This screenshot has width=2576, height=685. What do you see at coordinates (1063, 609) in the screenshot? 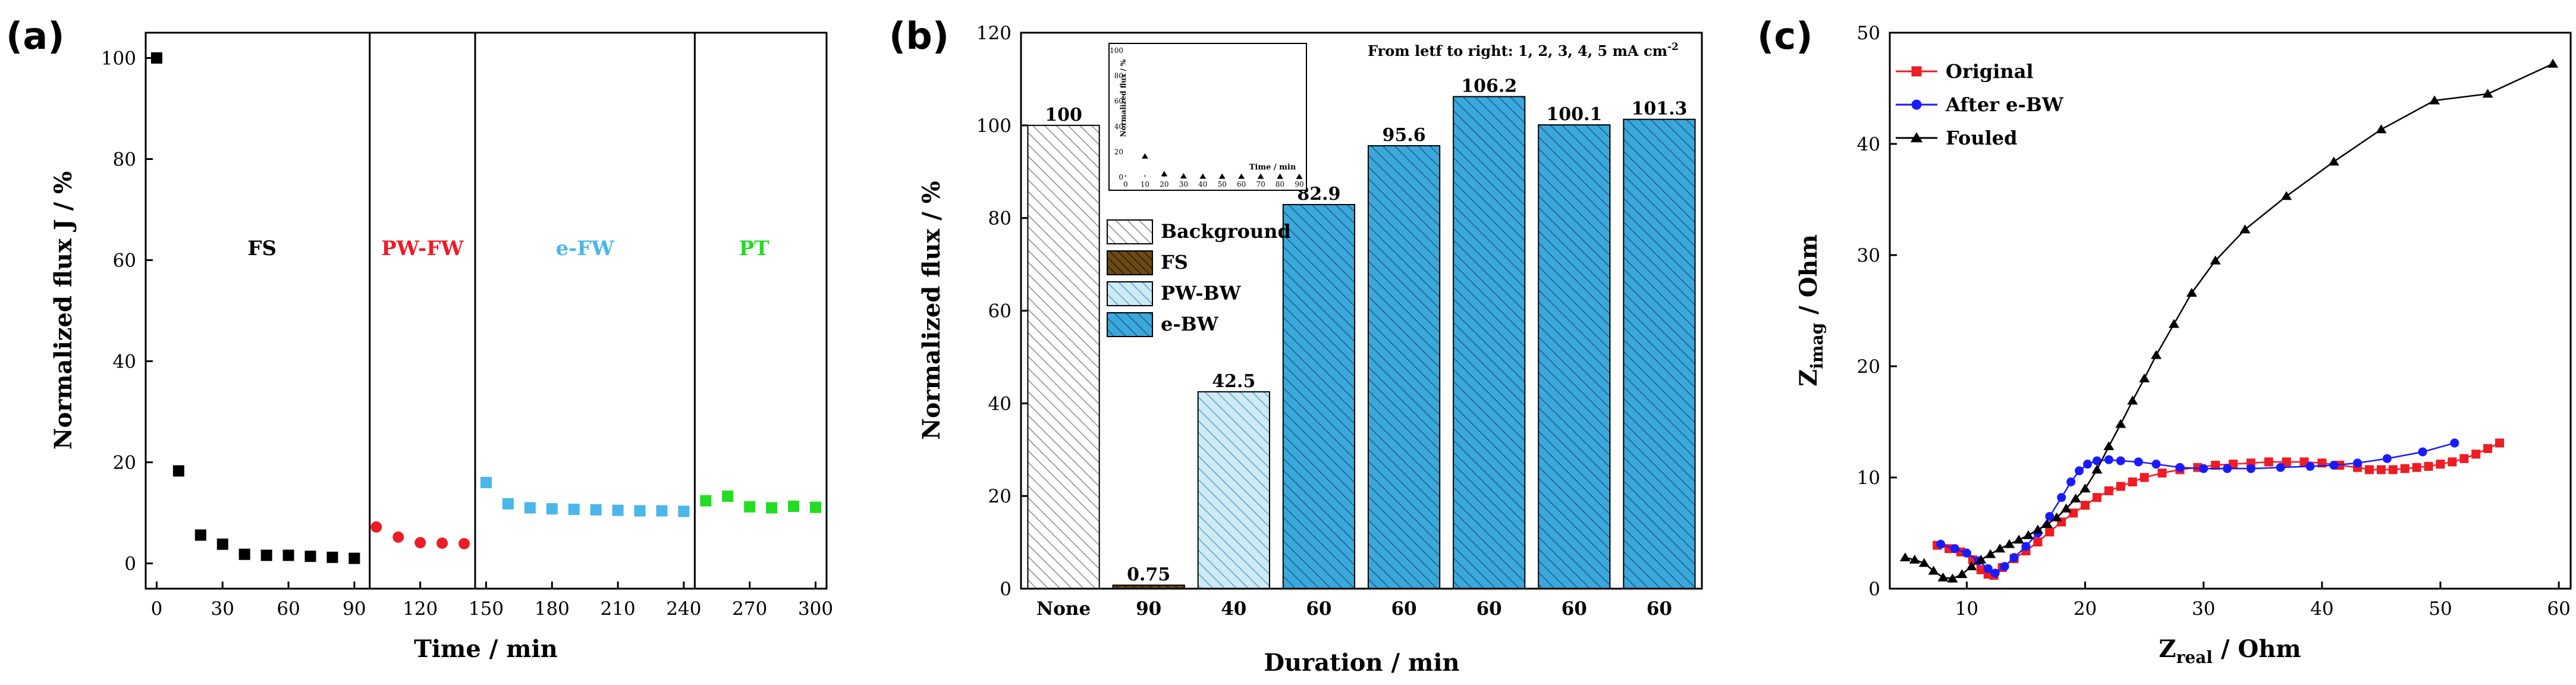
I see `chart-b-category-label: None` at bounding box center [1063, 609].